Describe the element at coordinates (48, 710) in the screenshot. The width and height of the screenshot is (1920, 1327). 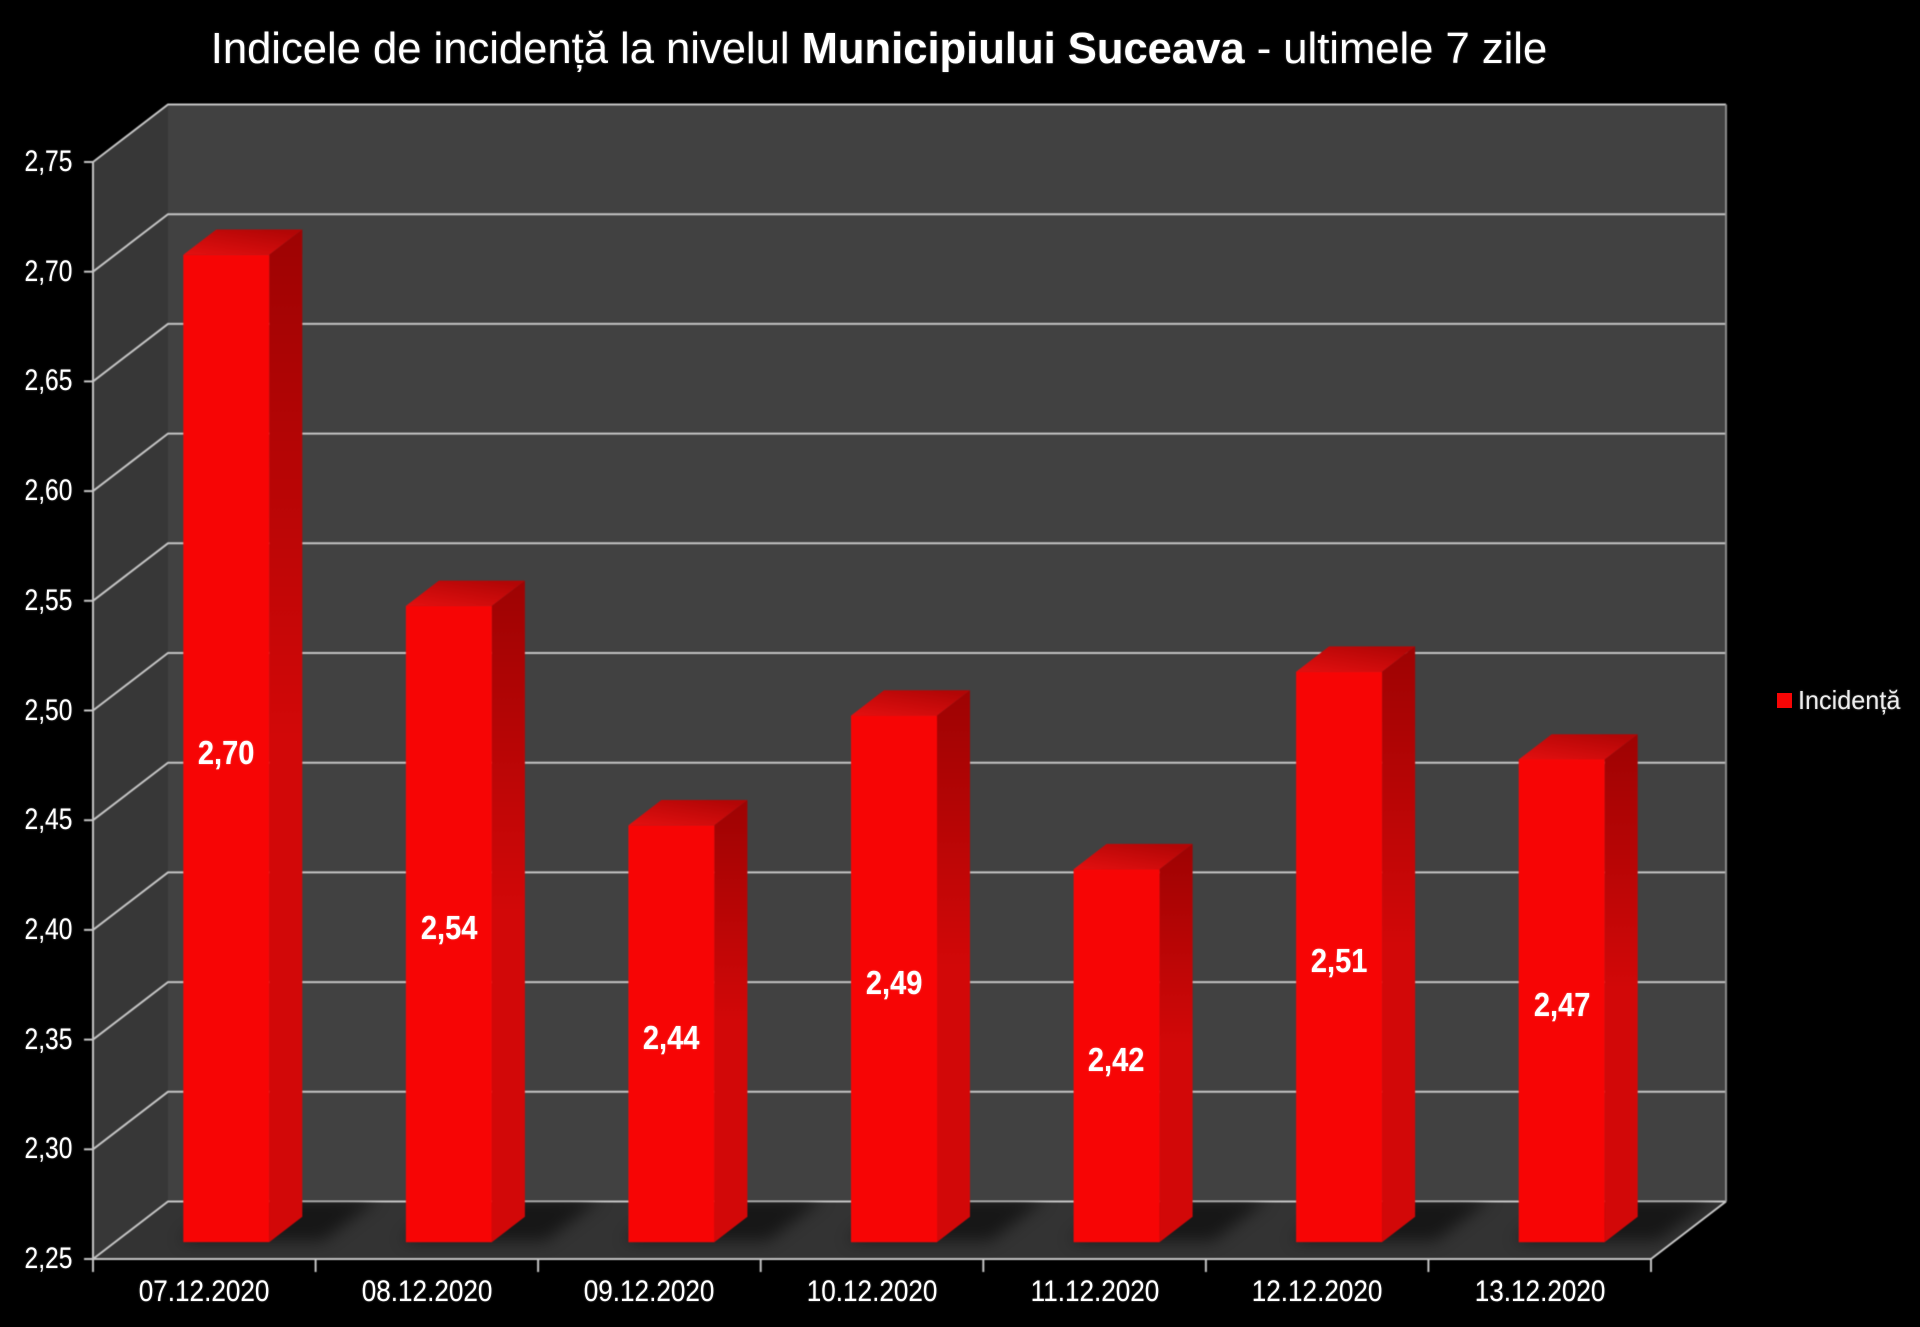
I see `ytick-label: 2,50` at that location.